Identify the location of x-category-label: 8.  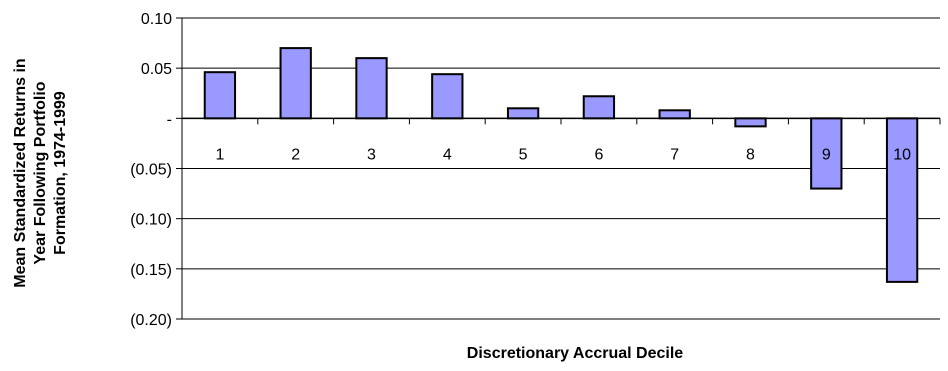
(750, 154).